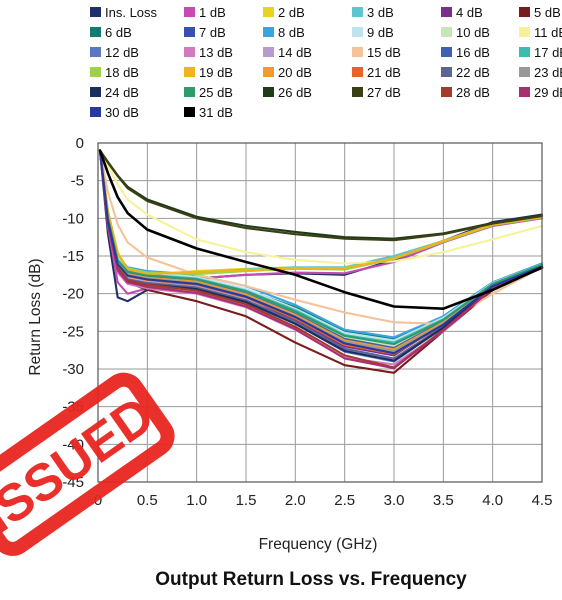 Image resolution: width=562 pixels, height=600 pixels. What do you see at coordinates (122, 52) in the screenshot?
I see `legend-label: 12 dB` at bounding box center [122, 52].